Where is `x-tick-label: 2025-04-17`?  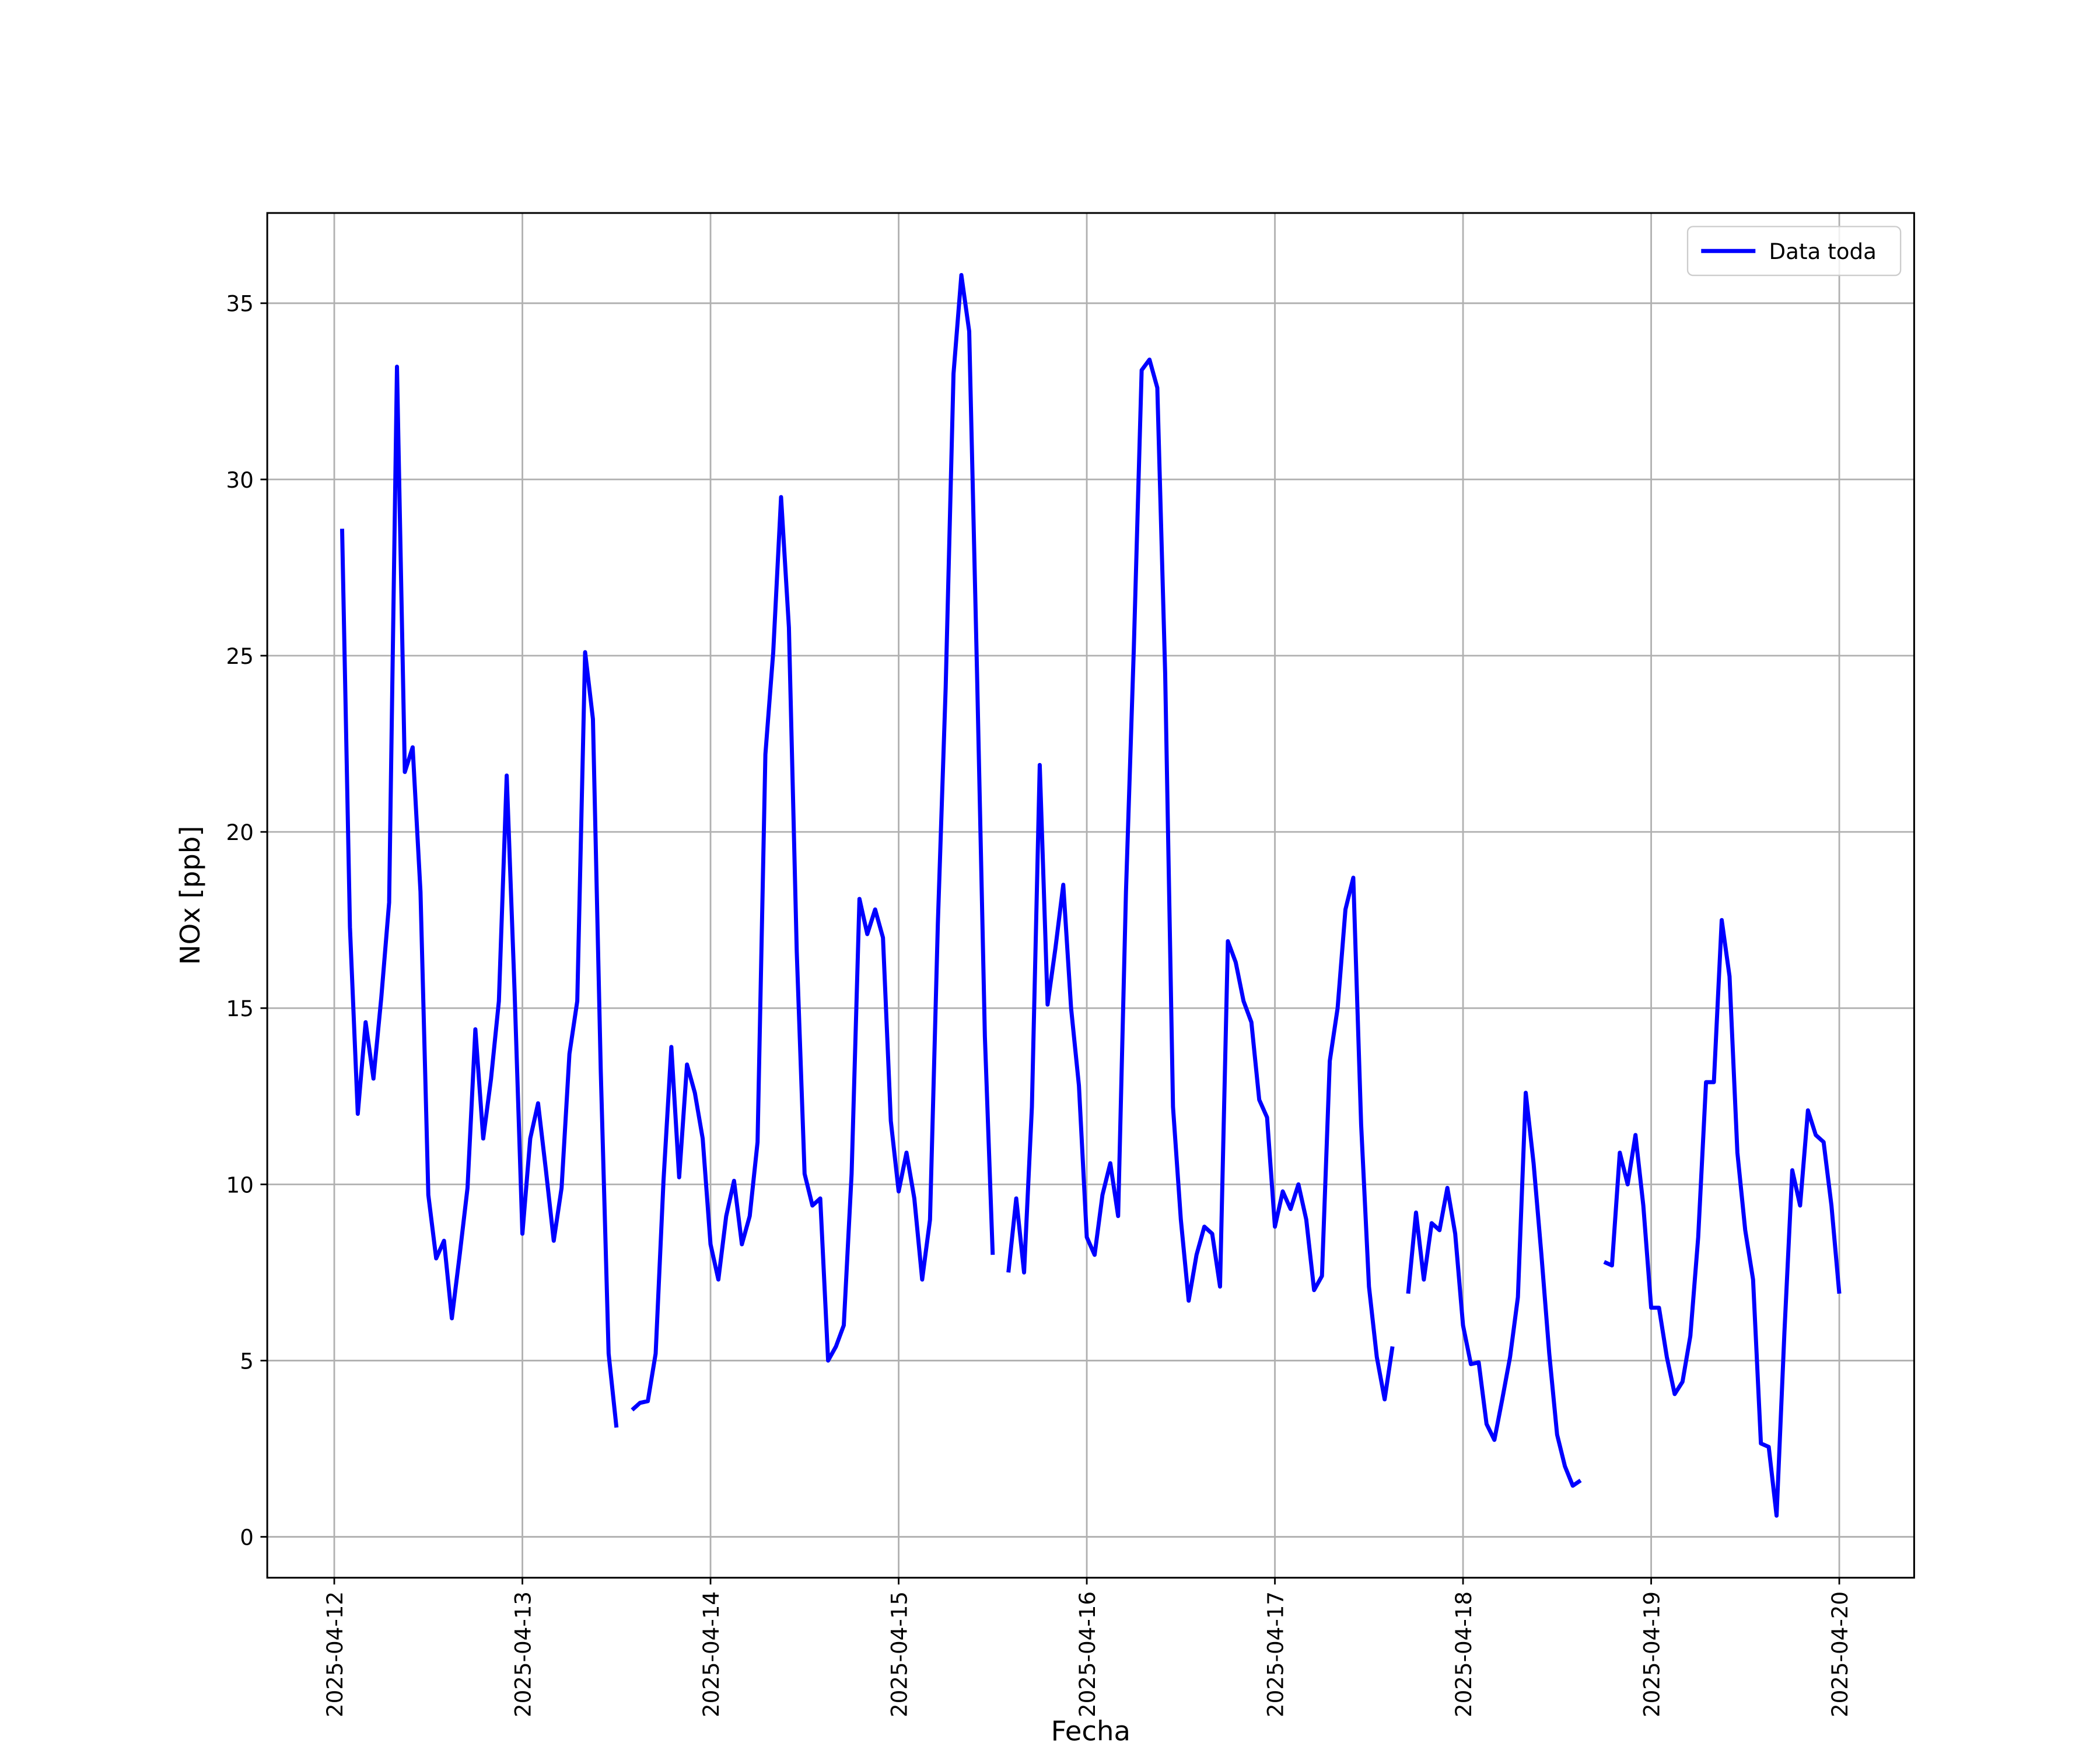 x-tick-label: 2025-04-17 is located at coordinates (1276, 1654).